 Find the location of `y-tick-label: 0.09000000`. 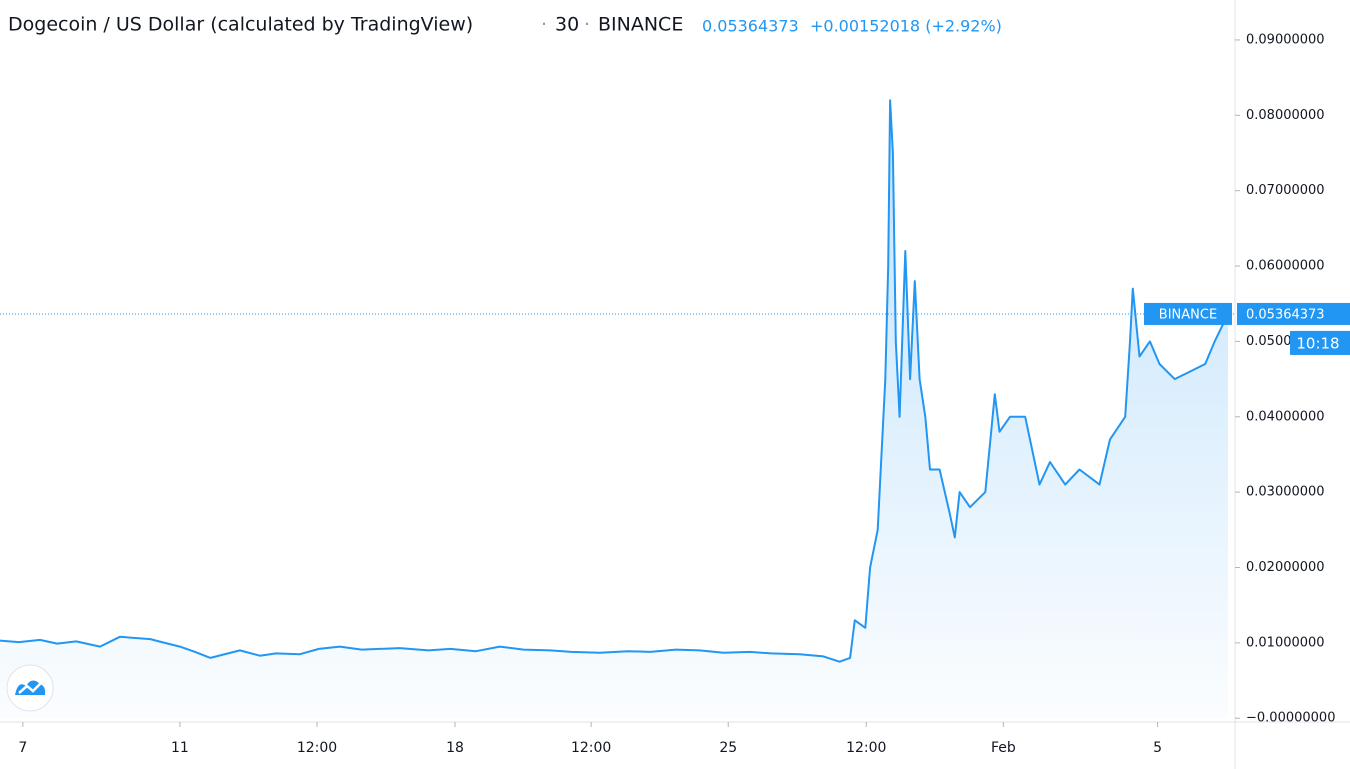

y-tick-label: 0.09000000 is located at coordinates (1285, 39).